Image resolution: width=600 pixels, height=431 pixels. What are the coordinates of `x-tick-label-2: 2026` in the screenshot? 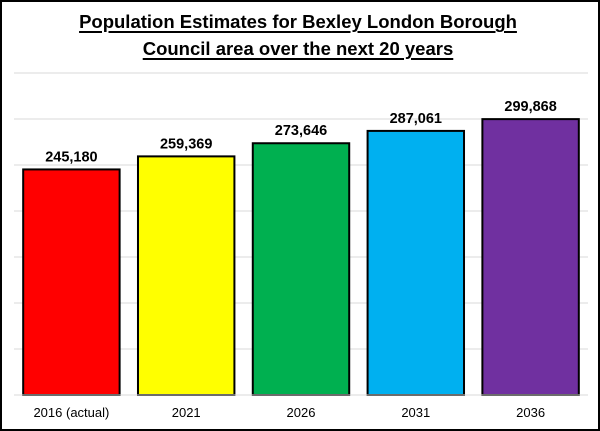 It's located at (301, 412).